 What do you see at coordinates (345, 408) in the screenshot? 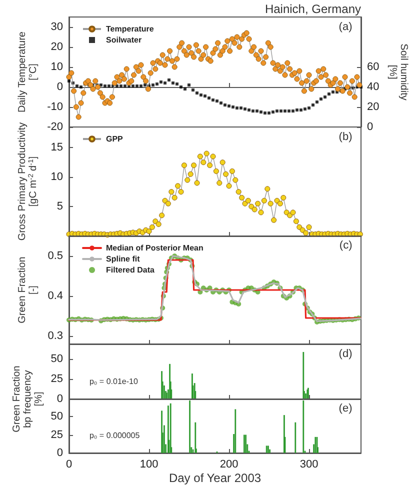
I see `annotation: (e)` at bounding box center [345, 408].